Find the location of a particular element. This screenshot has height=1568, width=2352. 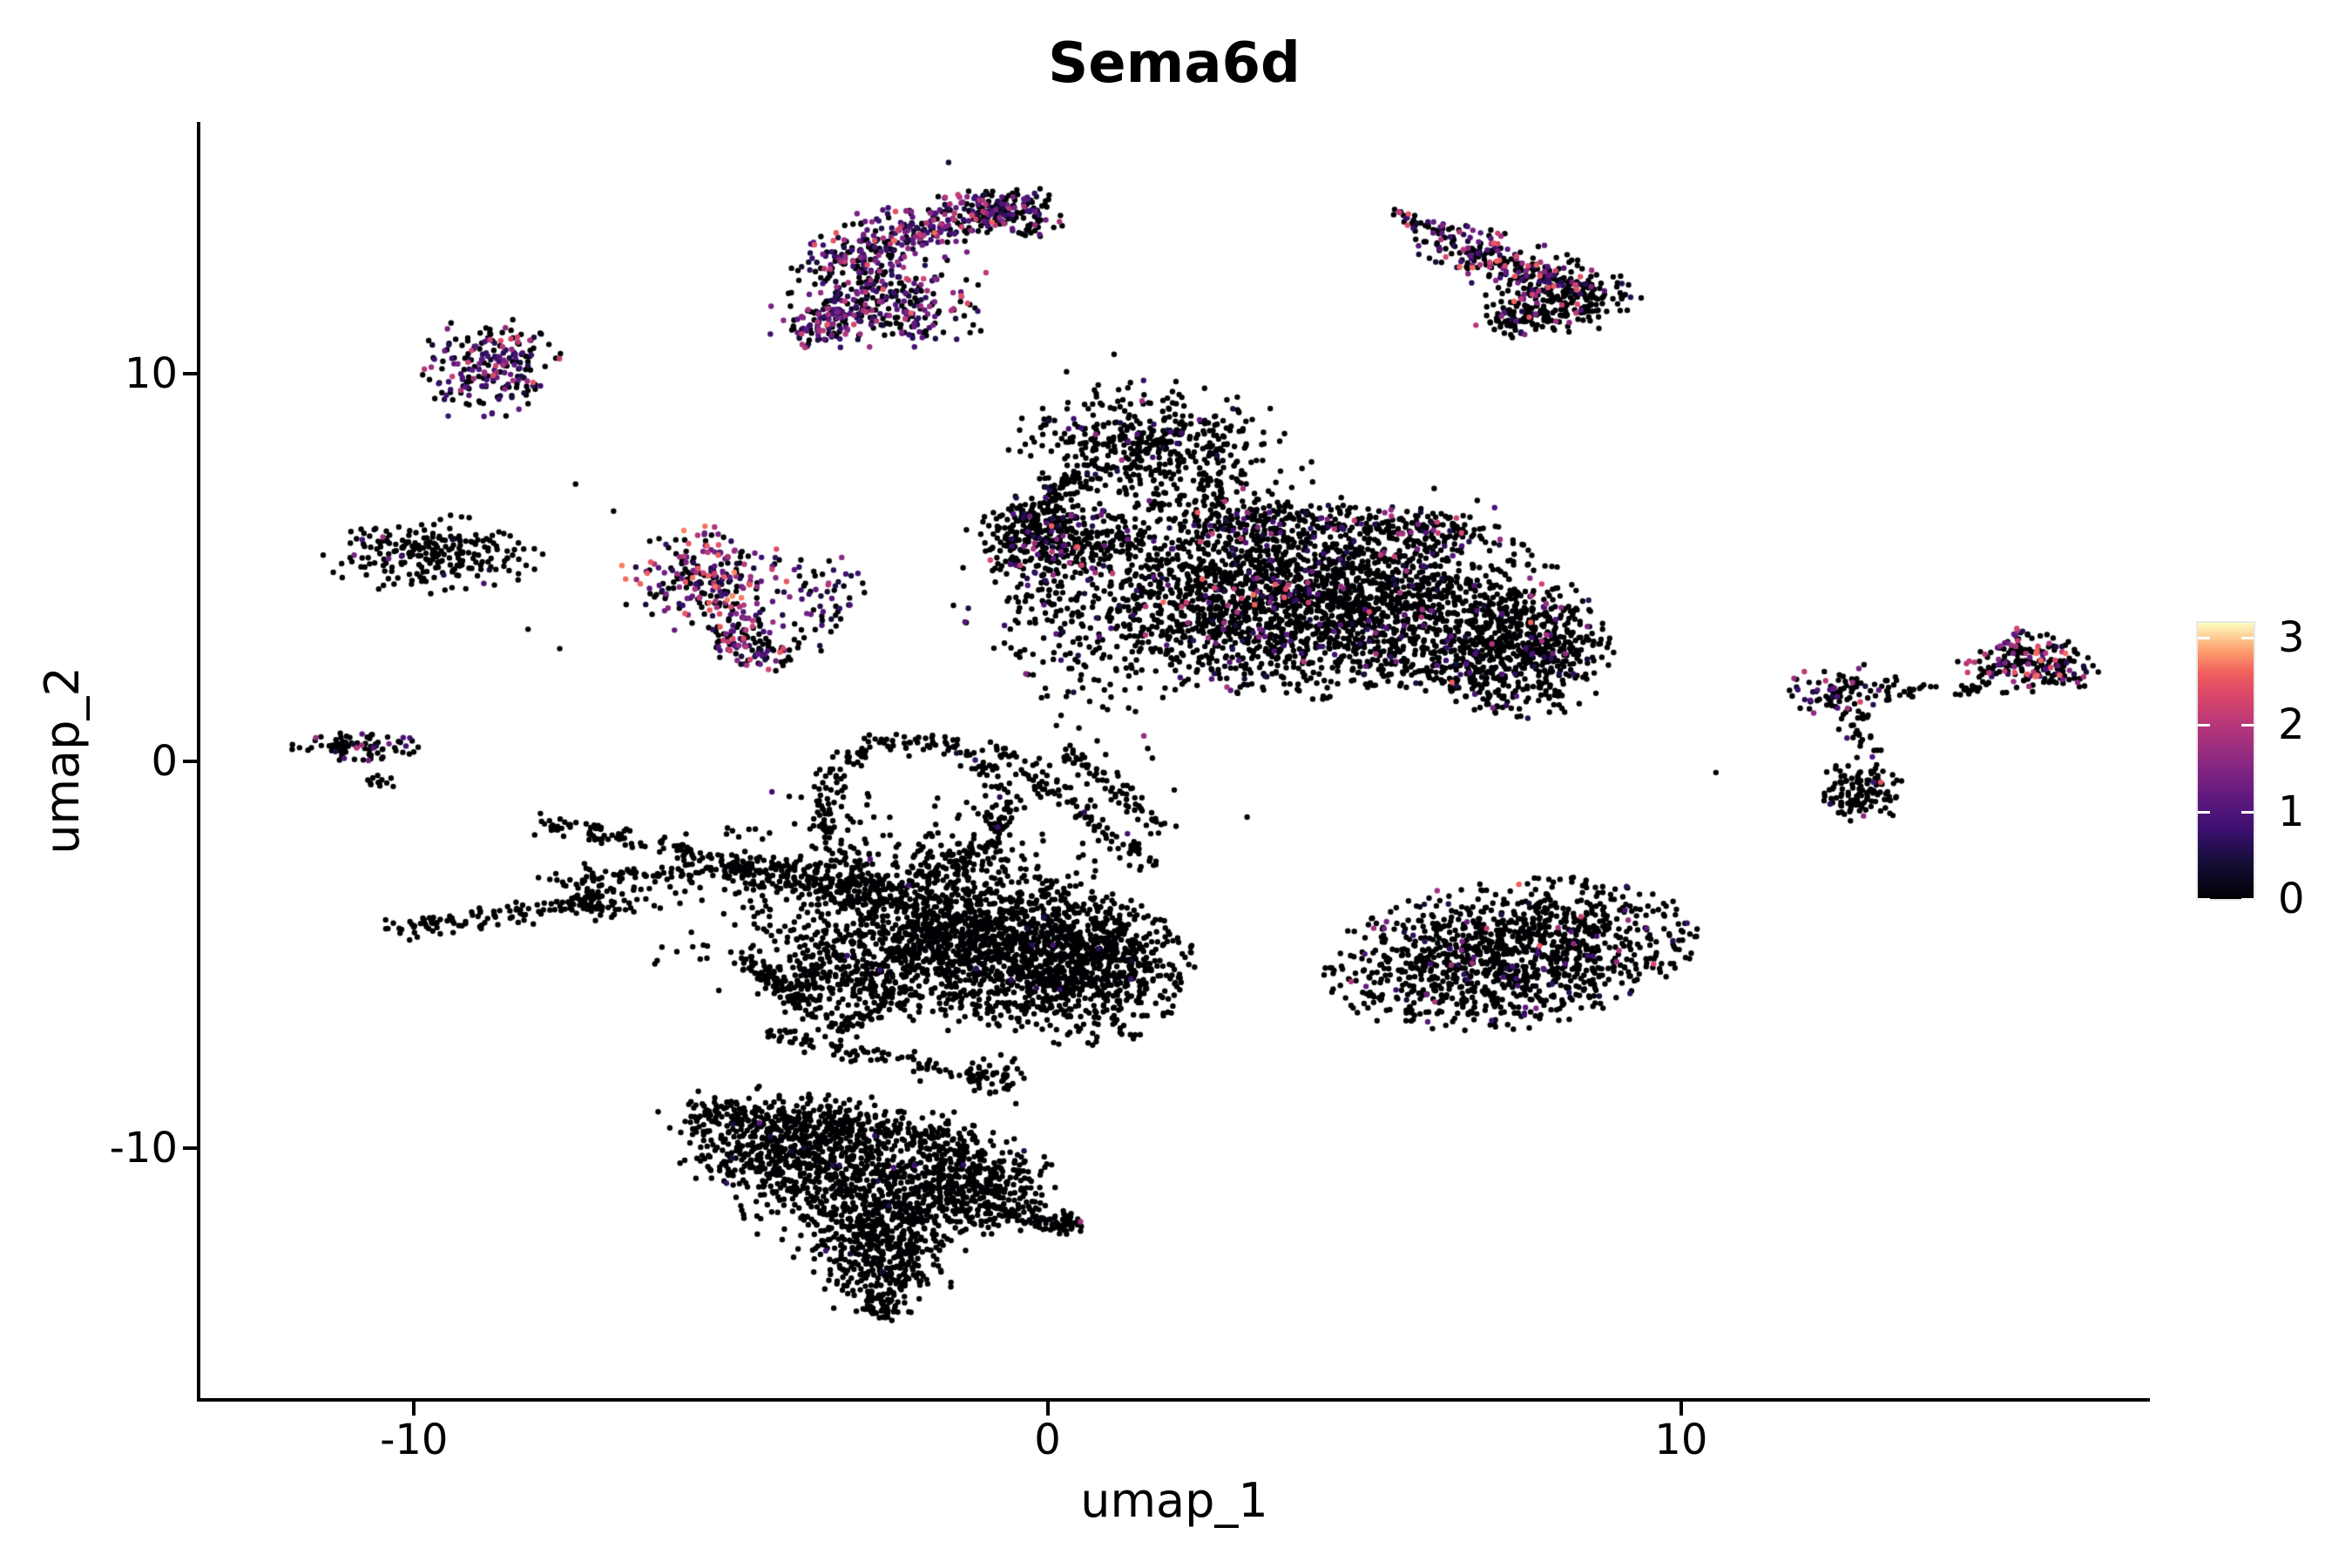

x-axis-line is located at coordinates (1173, 1400).